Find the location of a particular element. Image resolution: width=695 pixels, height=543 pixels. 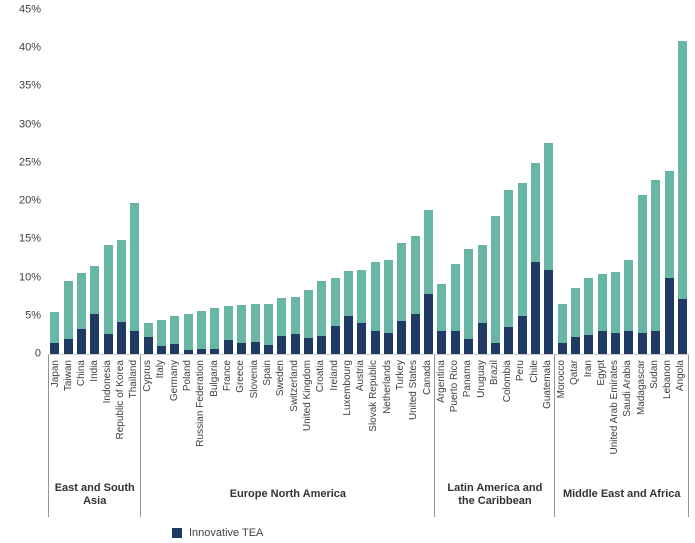

country-label: Italy is located at coordinates (161, 369).